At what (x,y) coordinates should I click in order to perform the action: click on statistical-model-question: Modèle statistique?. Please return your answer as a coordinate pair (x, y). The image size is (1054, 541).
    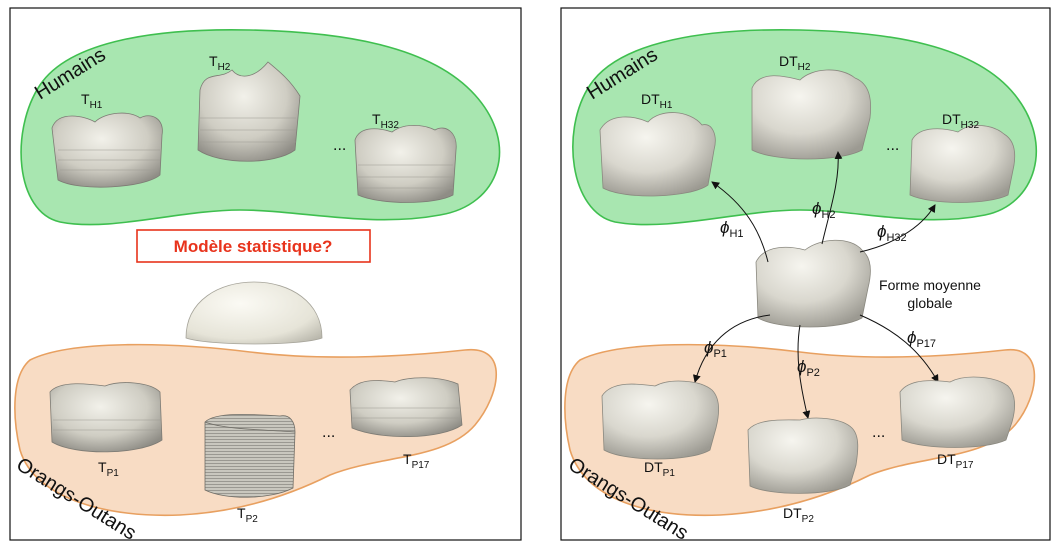
    Looking at the image, I should click on (253, 246).